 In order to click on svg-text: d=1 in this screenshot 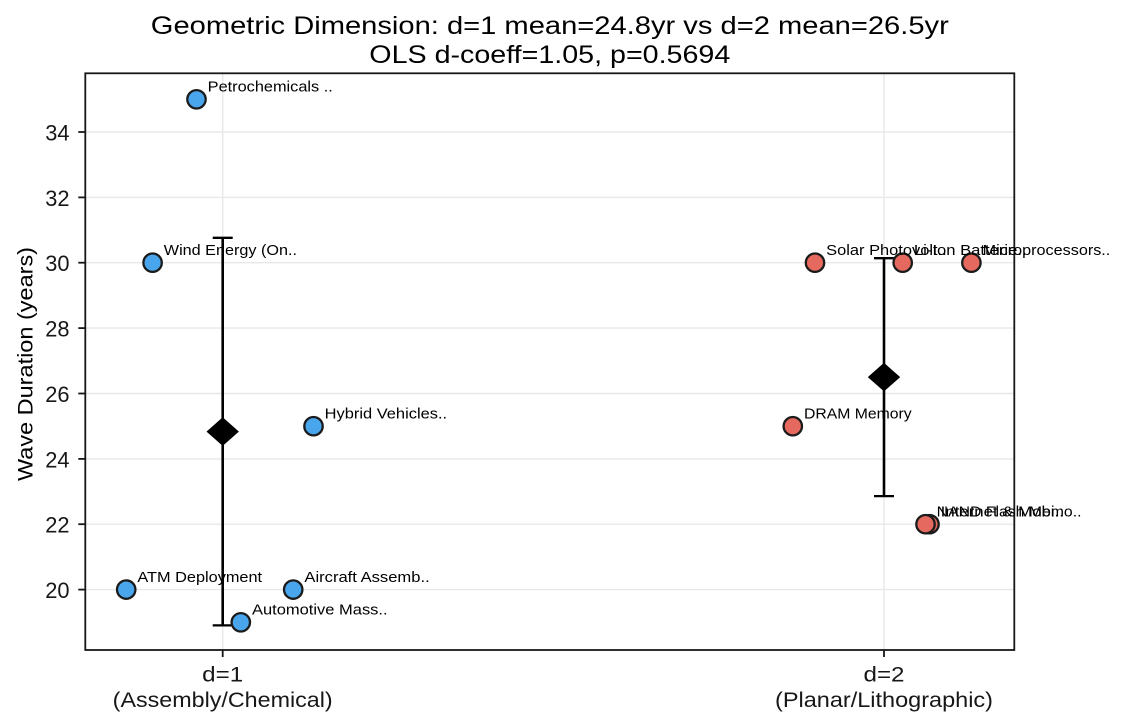, I will do `click(222, 674)`.